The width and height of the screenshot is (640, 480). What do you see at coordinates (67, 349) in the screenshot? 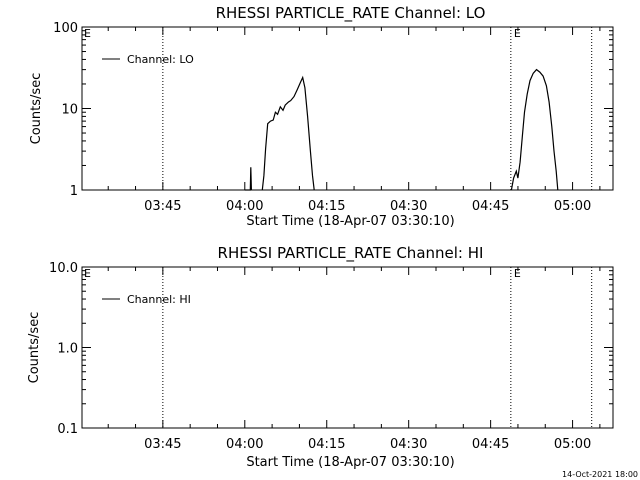
I see `y-tick-label: 1.0` at bounding box center [67, 349].